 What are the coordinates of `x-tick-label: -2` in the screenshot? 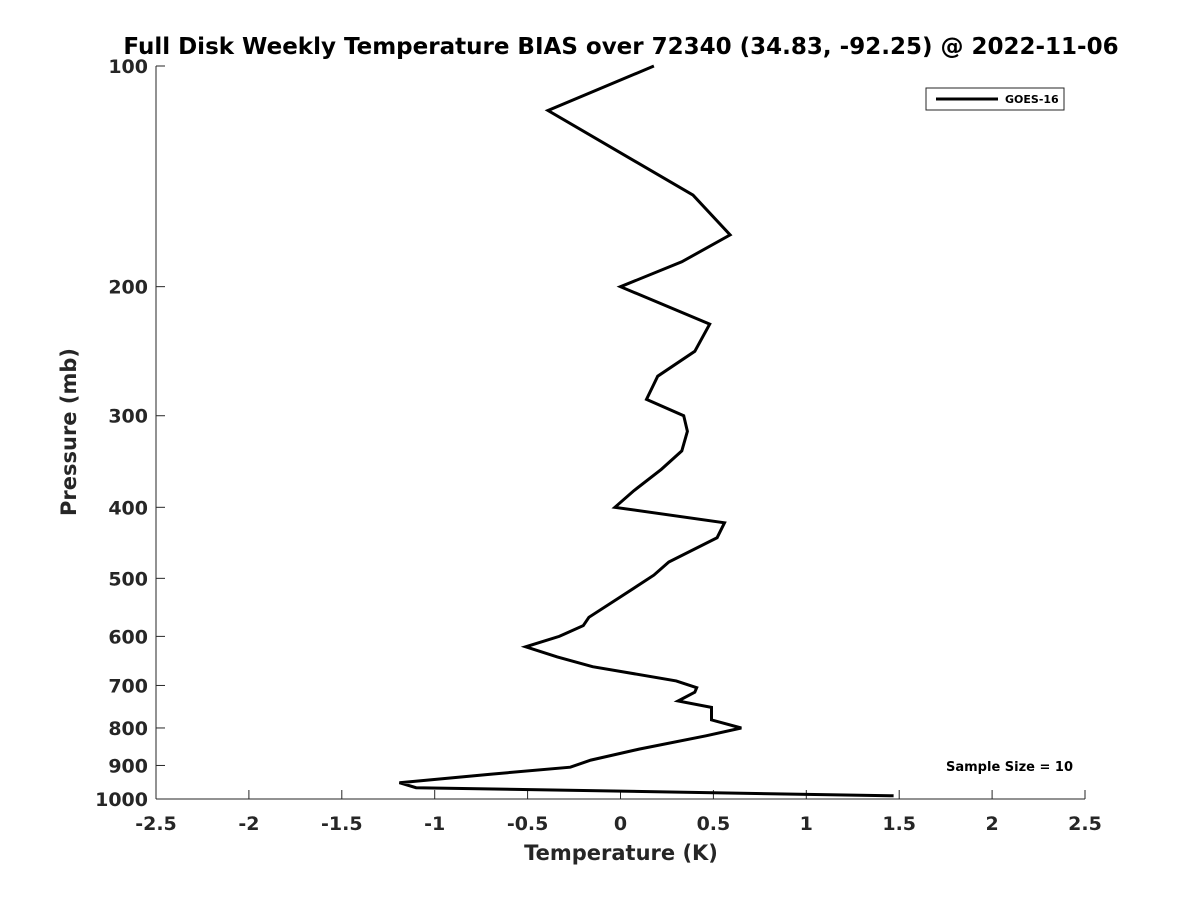 It's located at (248, 824).